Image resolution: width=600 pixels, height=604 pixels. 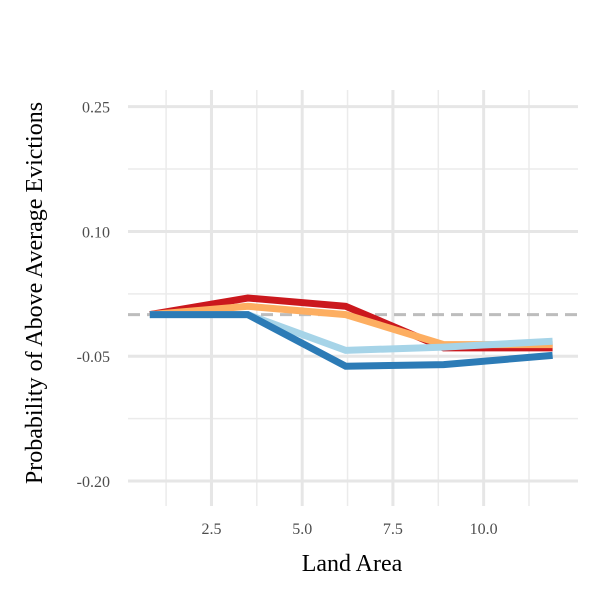 What do you see at coordinates (352, 564) in the screenshot?
I see `x-axis-title: Land Area` at bounding box center [352, 564].